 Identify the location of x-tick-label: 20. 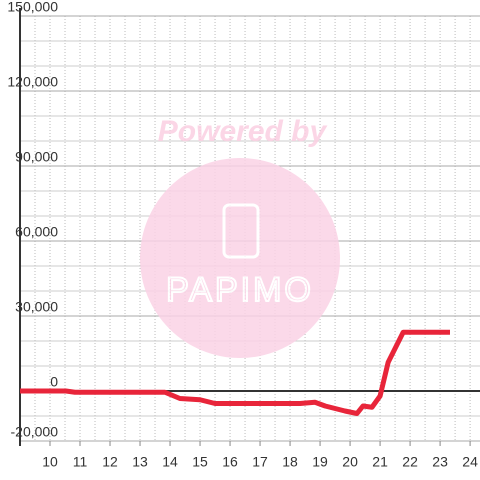
(350, 462).